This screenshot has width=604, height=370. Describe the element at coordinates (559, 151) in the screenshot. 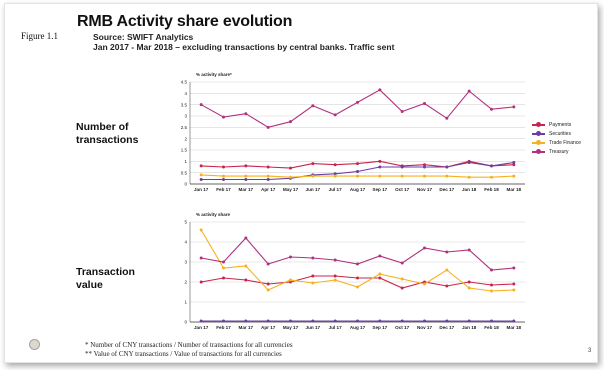

I see `legend-label: Treasury` at that location.